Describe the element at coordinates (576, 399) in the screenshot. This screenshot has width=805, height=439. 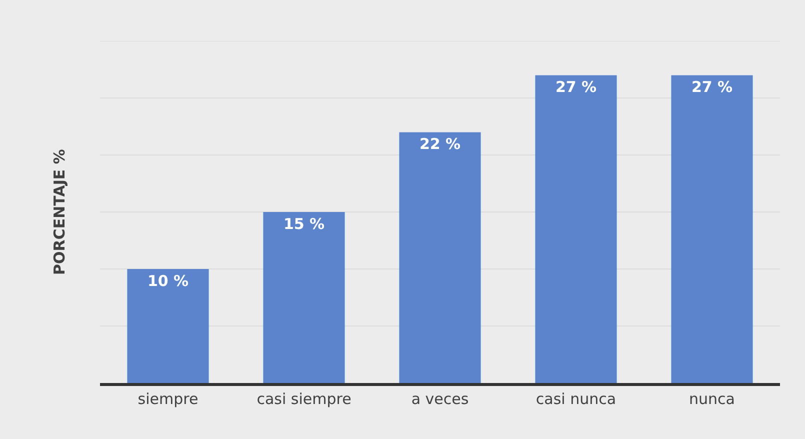
I see `x-tick-label: casi nunca` at that location.